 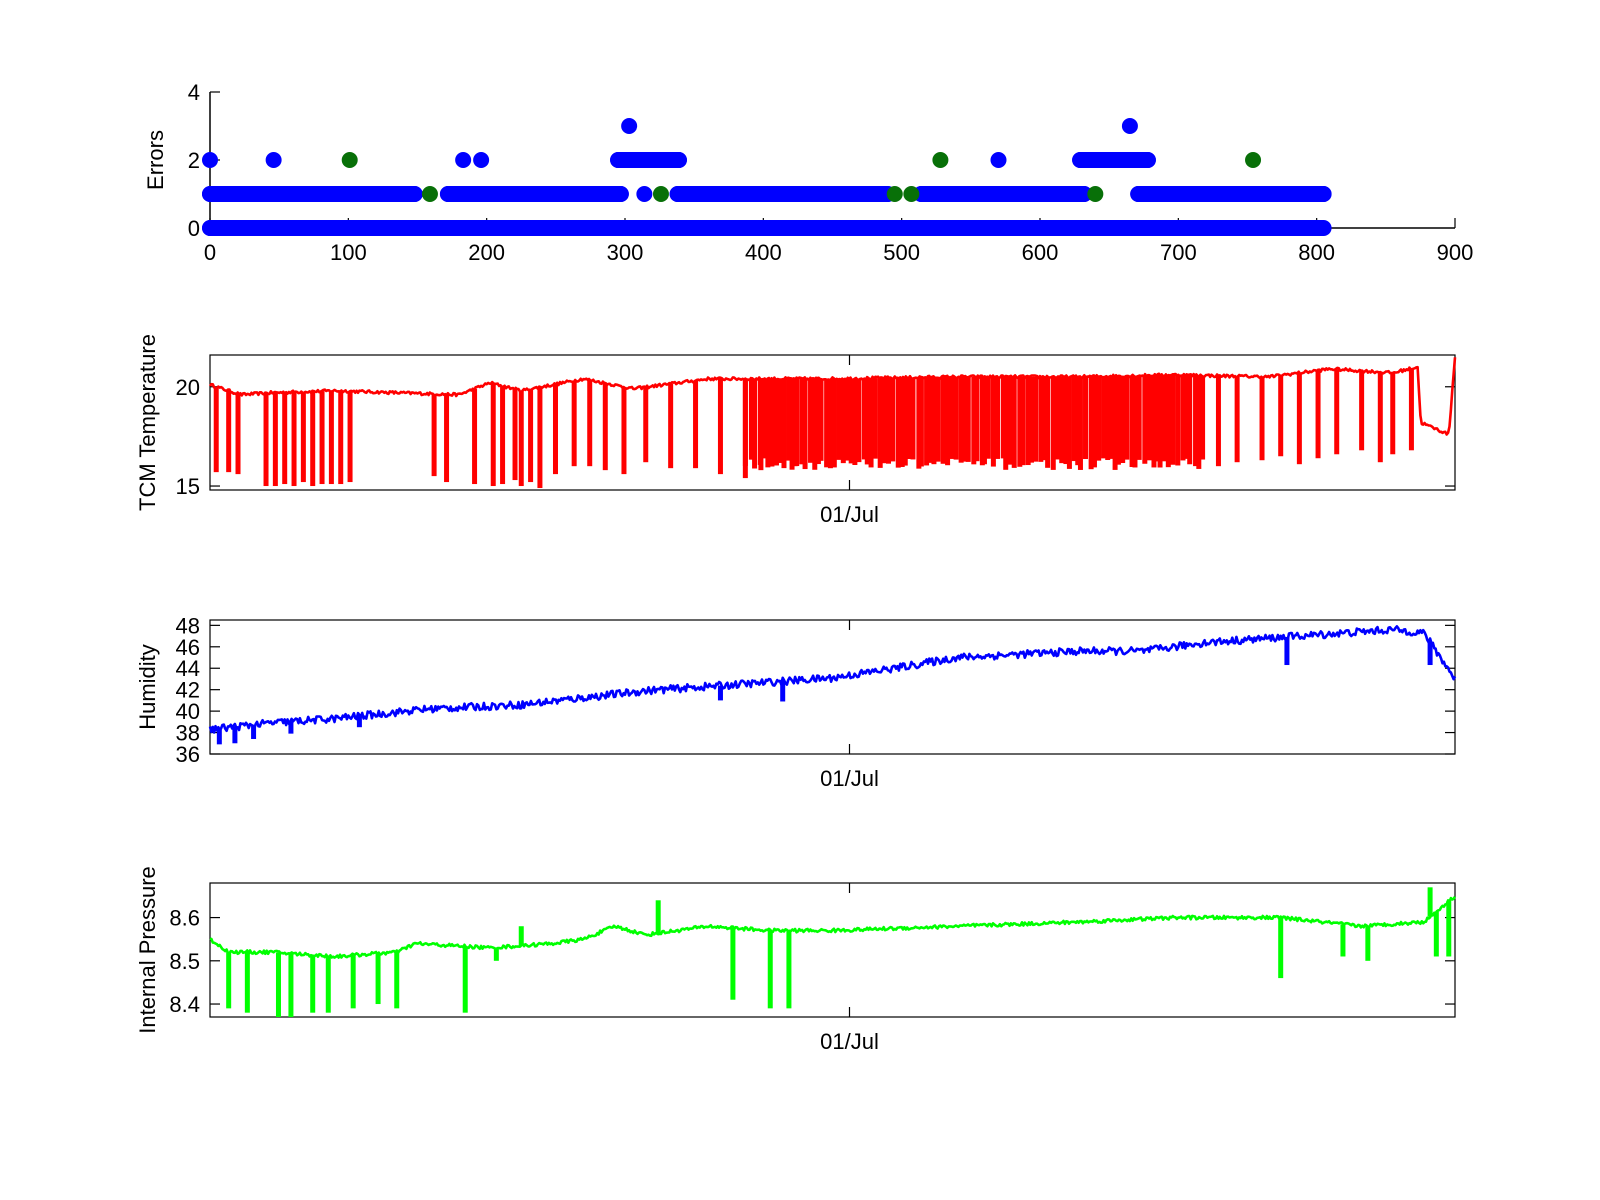 I want to click on y-tick-label: 42, so click(x=188, y=690).